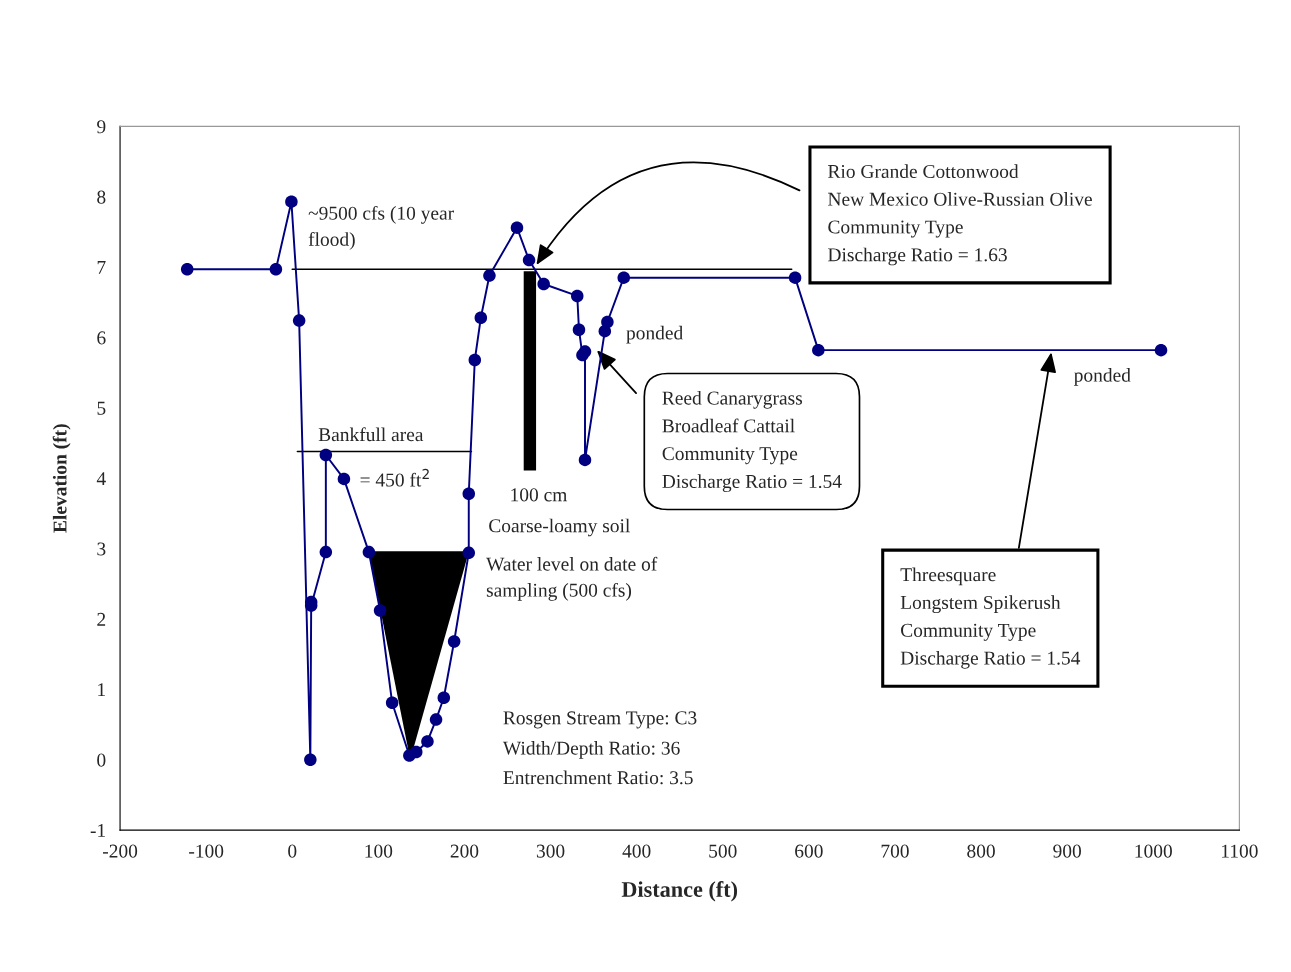 This screenshot has height=972, width=1291. What do you see at coordinates (61, 478) in the screenshot?
I see `y-axis-title: Elevation (ft)` at bounding box center [61, 478].